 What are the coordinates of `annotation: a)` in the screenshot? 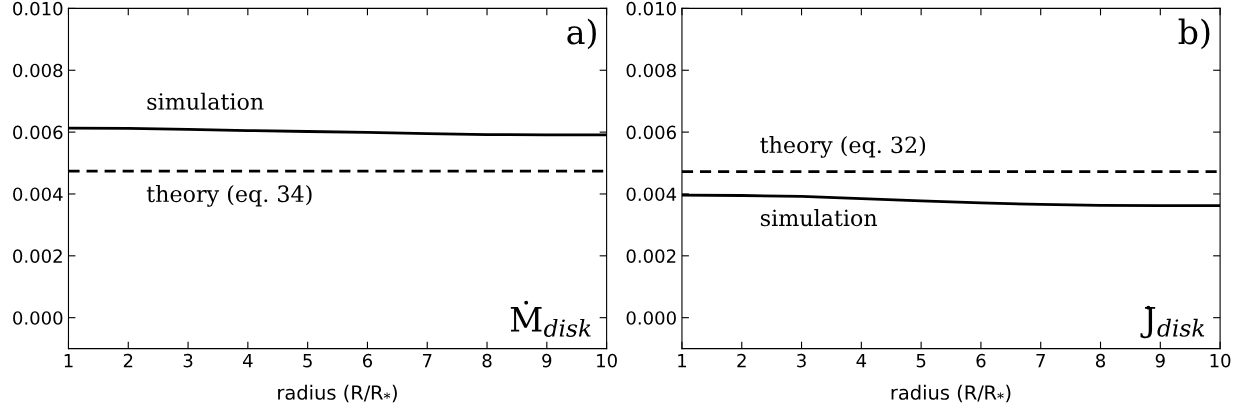 It's located at (581, 34).